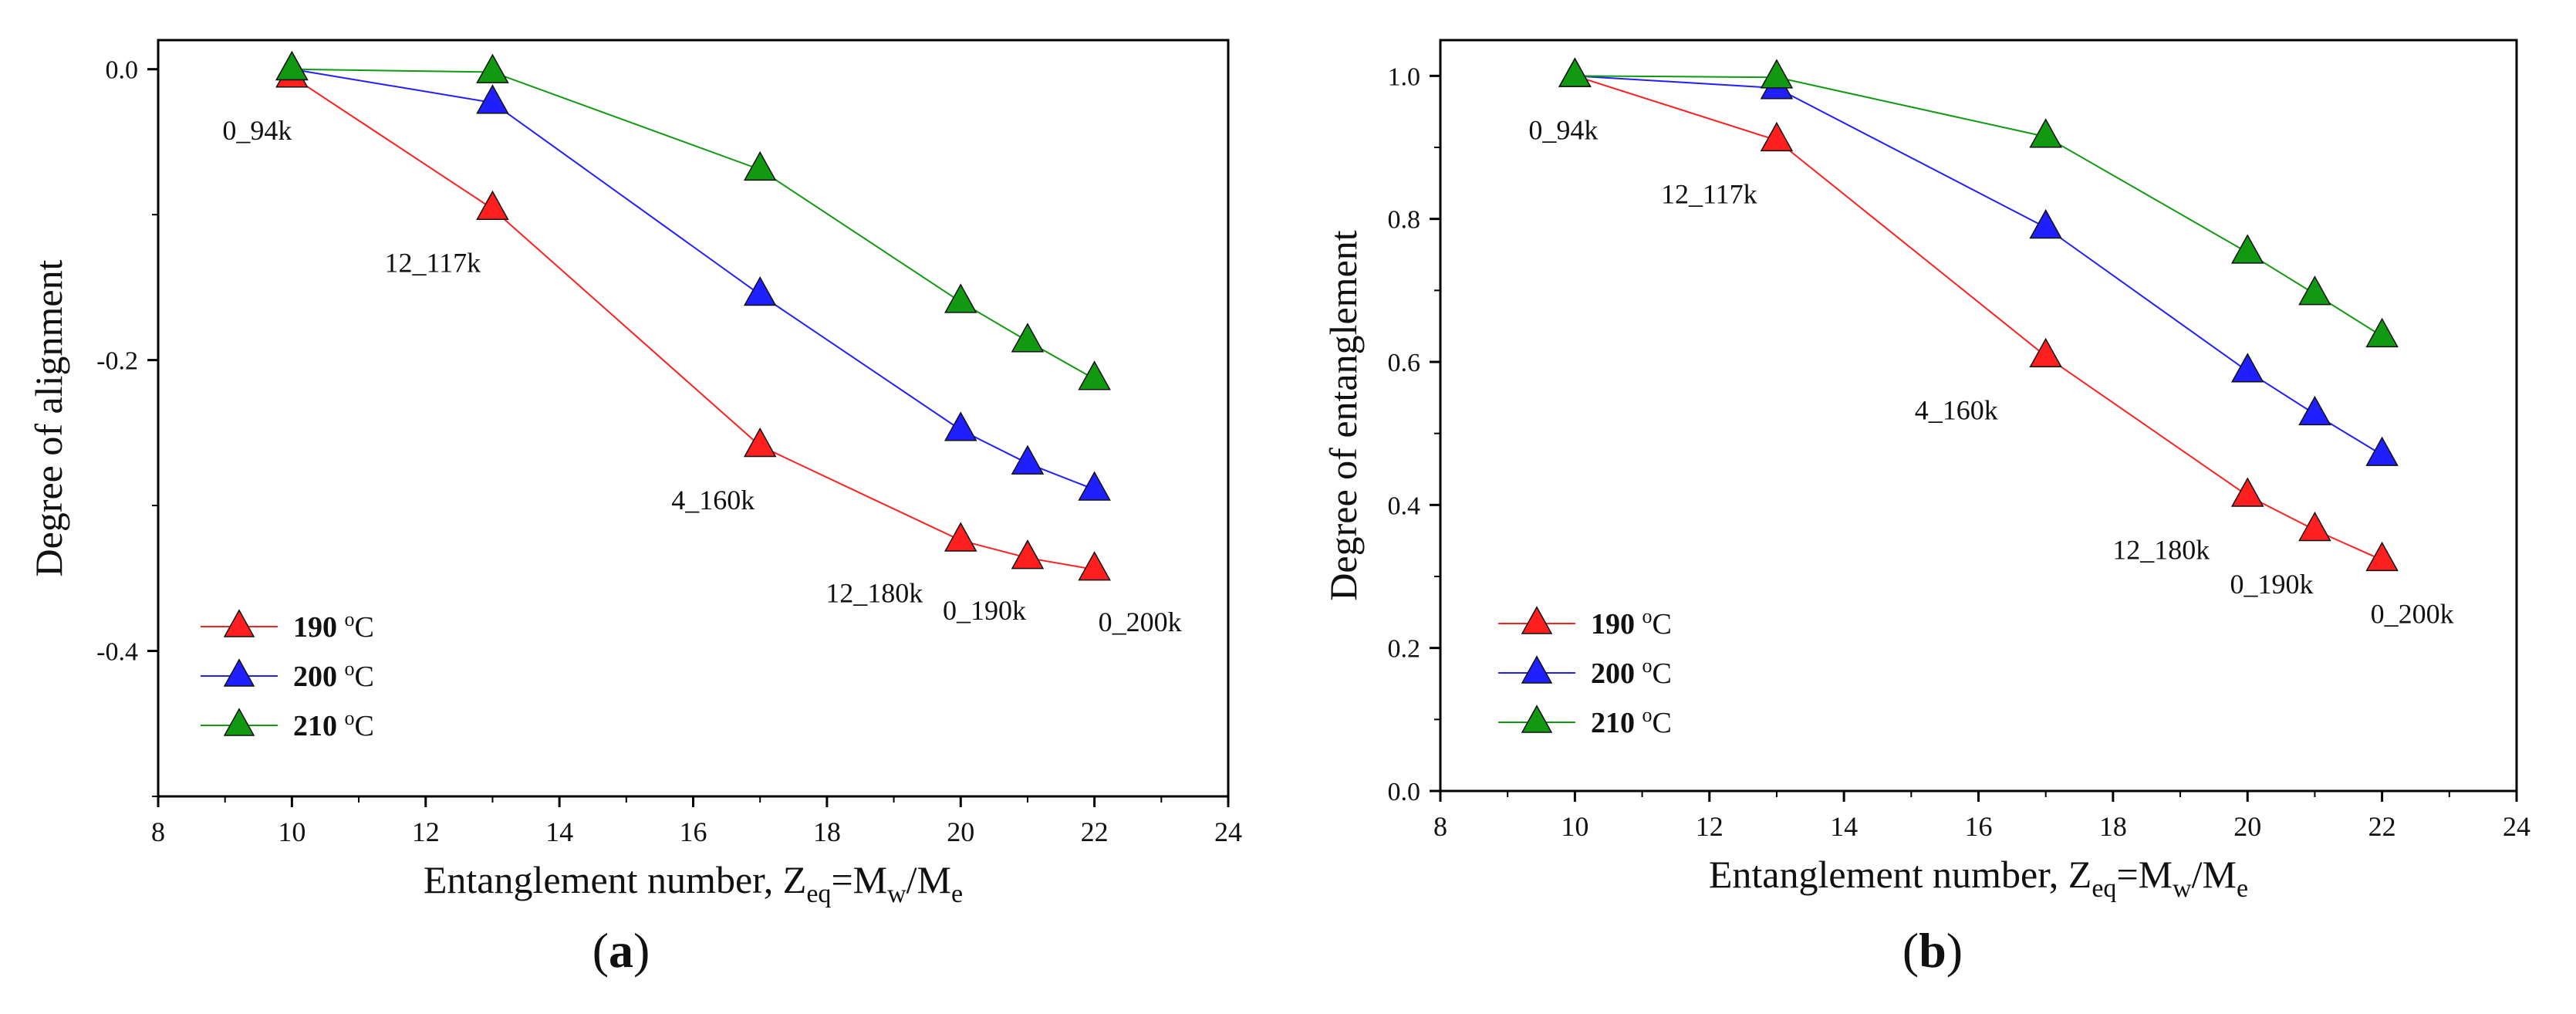  I want to click on x-tick-label: 24, so click(2517, 826).